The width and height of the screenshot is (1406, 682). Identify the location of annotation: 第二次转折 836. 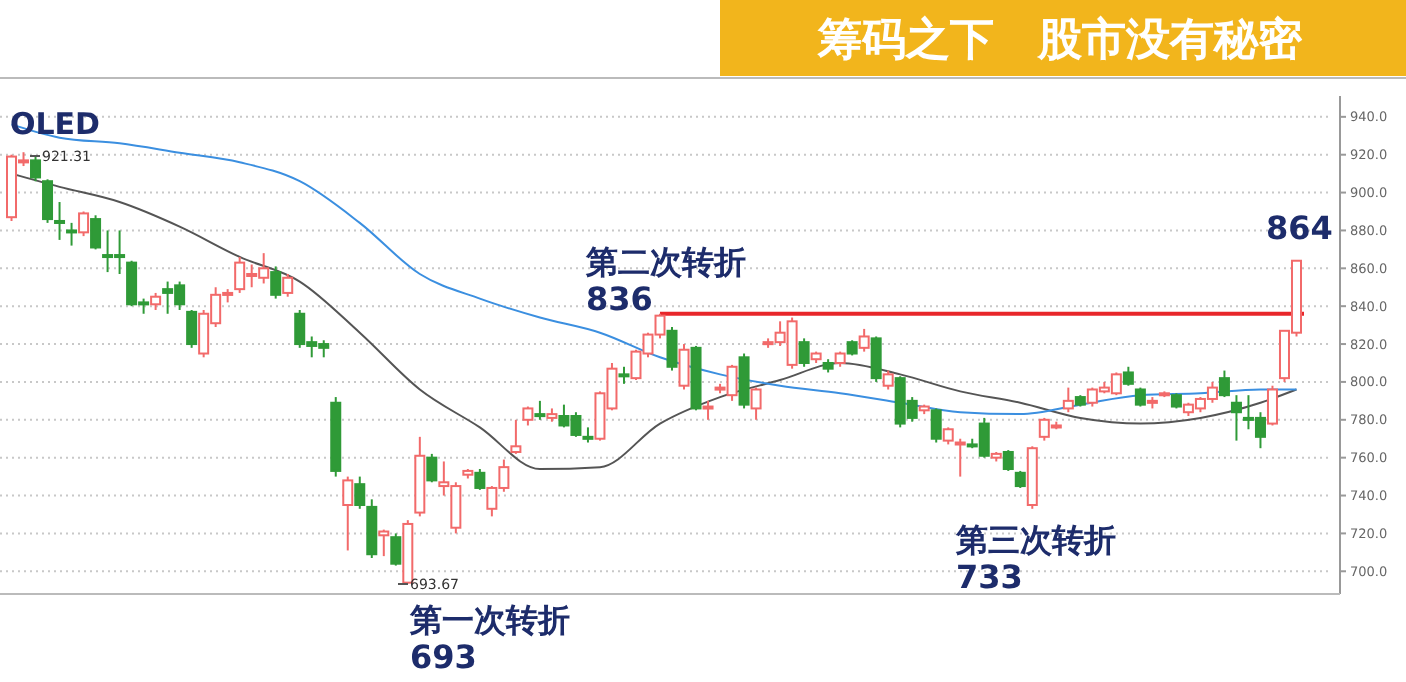
(665, 280).